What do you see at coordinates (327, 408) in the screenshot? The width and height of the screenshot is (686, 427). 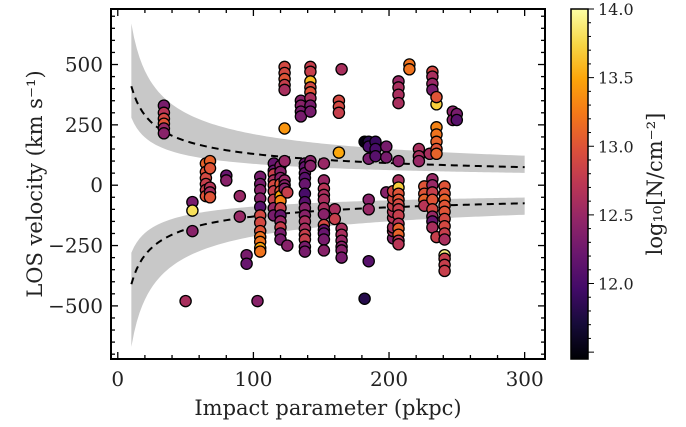 I see `x-axis-title: Impact parameter (pkpc)` at bounding box center [327, 408].